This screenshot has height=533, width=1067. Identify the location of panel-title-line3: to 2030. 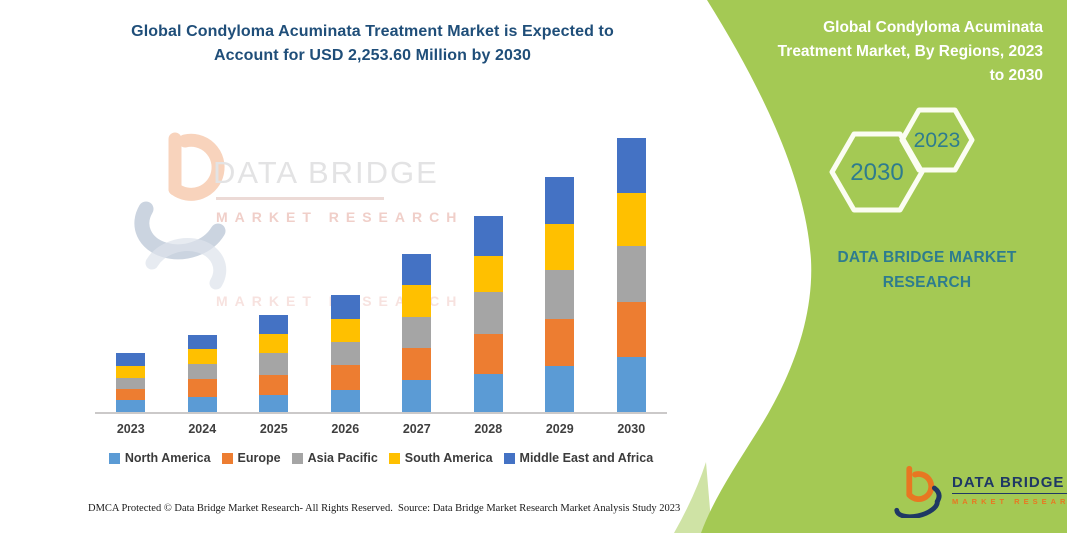
(1016, 76).